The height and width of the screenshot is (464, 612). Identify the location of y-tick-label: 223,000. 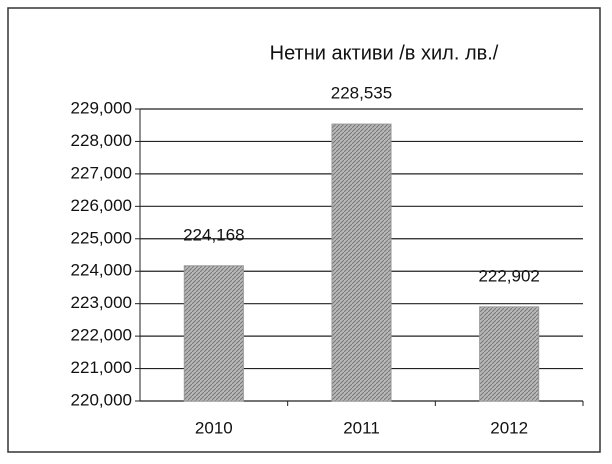
(101, 302).